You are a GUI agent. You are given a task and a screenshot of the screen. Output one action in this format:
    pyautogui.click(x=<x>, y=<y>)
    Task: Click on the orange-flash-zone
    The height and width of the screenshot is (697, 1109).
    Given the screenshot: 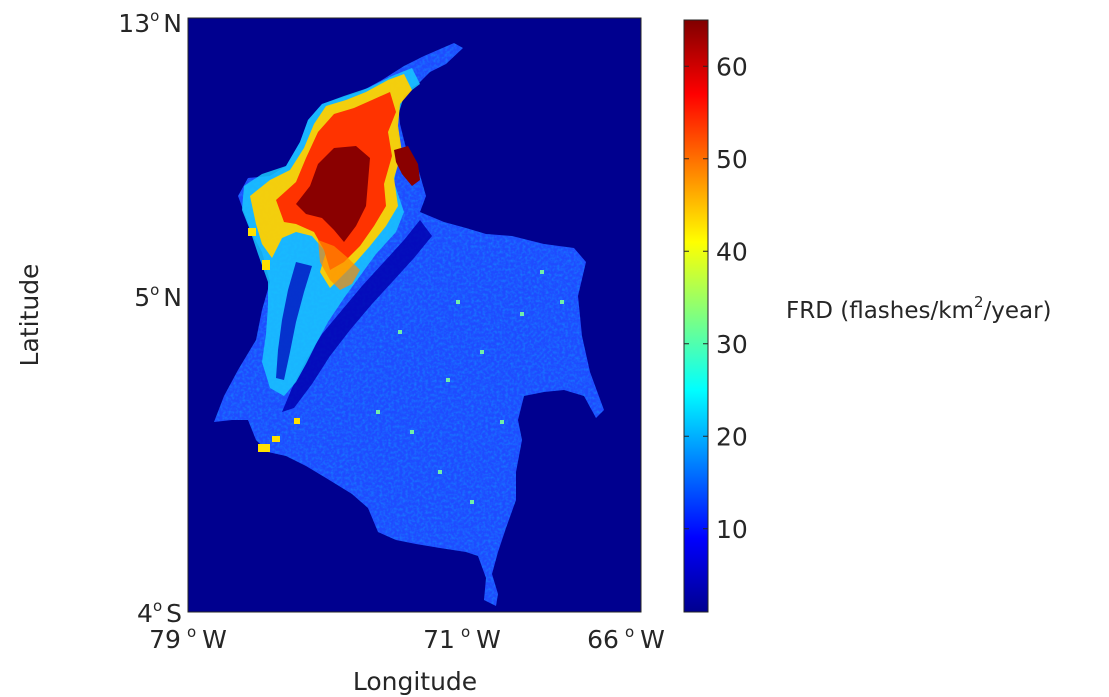 What is the action you would take?
    pyautogui.click(x=339, y=265)
    